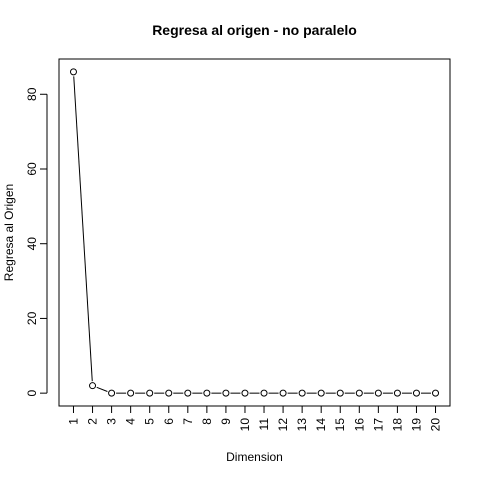  Describe the element at coordinates (416, 425) in the screenshot. I see `x-tick-label: 19` at that location.